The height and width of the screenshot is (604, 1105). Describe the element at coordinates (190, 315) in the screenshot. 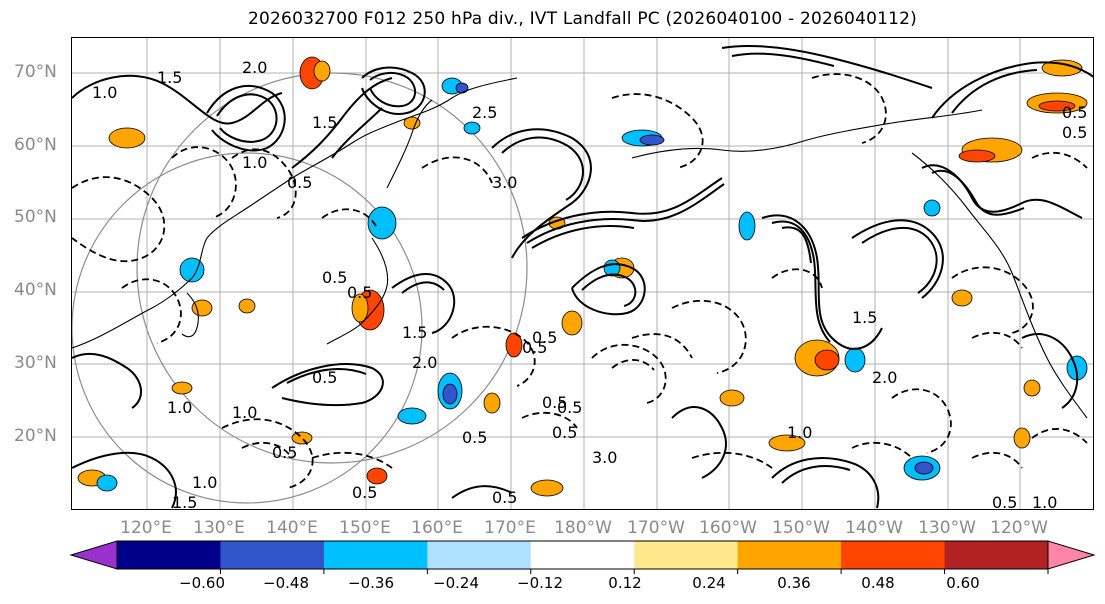

I see `coastline-korea` at that location.